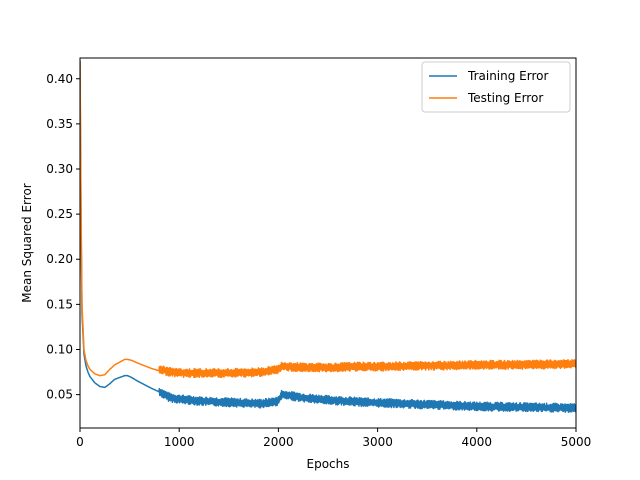 This screenshot has width=640, height=480. What do you see at coordinates (59, 395) in the screenshot?
I see `y-tick-label: 0.05` at bounding box center [59, 395].